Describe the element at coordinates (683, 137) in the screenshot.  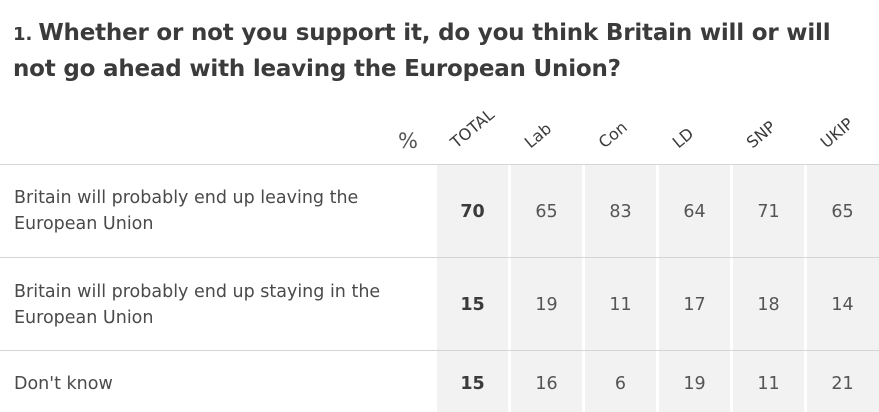
I see `column-header-label: LD` at that location.